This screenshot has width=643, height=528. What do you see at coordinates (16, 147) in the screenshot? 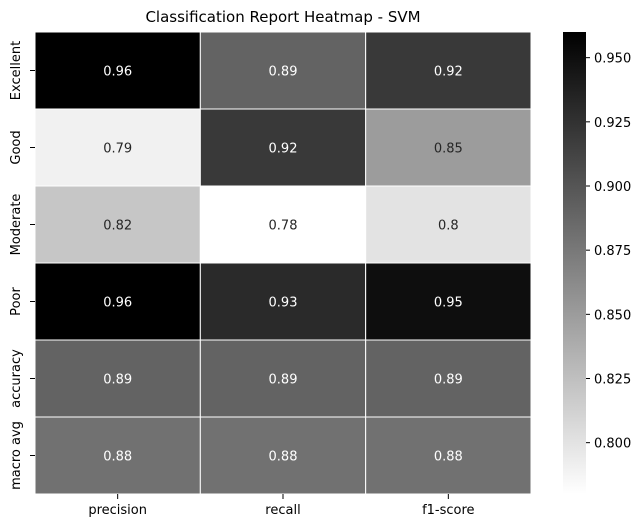
I see `row-label: Good` at bounding box center [16, 147].